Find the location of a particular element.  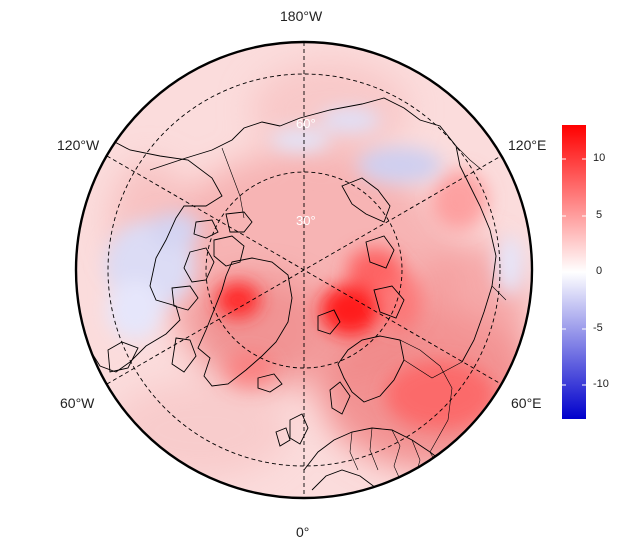

lon-label-120e: 120°E is located at coordinates (527, 145).